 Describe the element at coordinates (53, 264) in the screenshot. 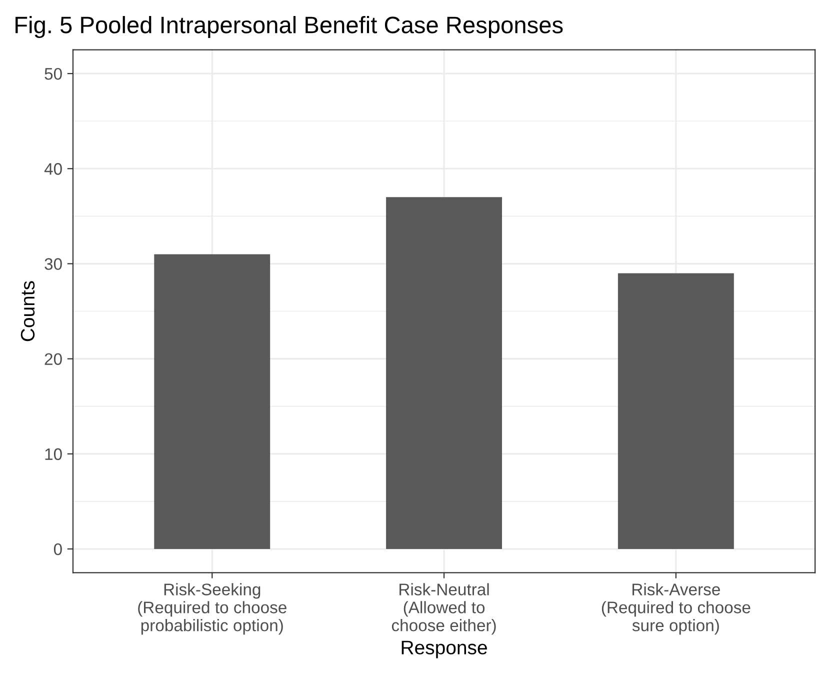

I see `y-tick-label: 30` at that location.